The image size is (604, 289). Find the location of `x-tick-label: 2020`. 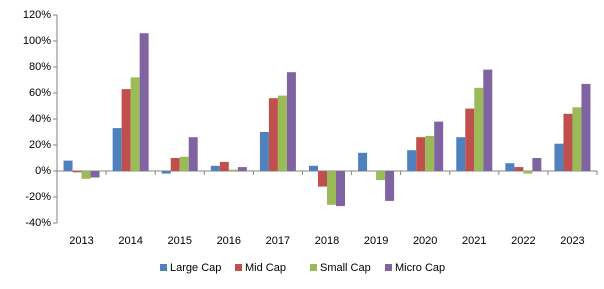

x-tick-label: 2020 is located at coordinates (425, 241).